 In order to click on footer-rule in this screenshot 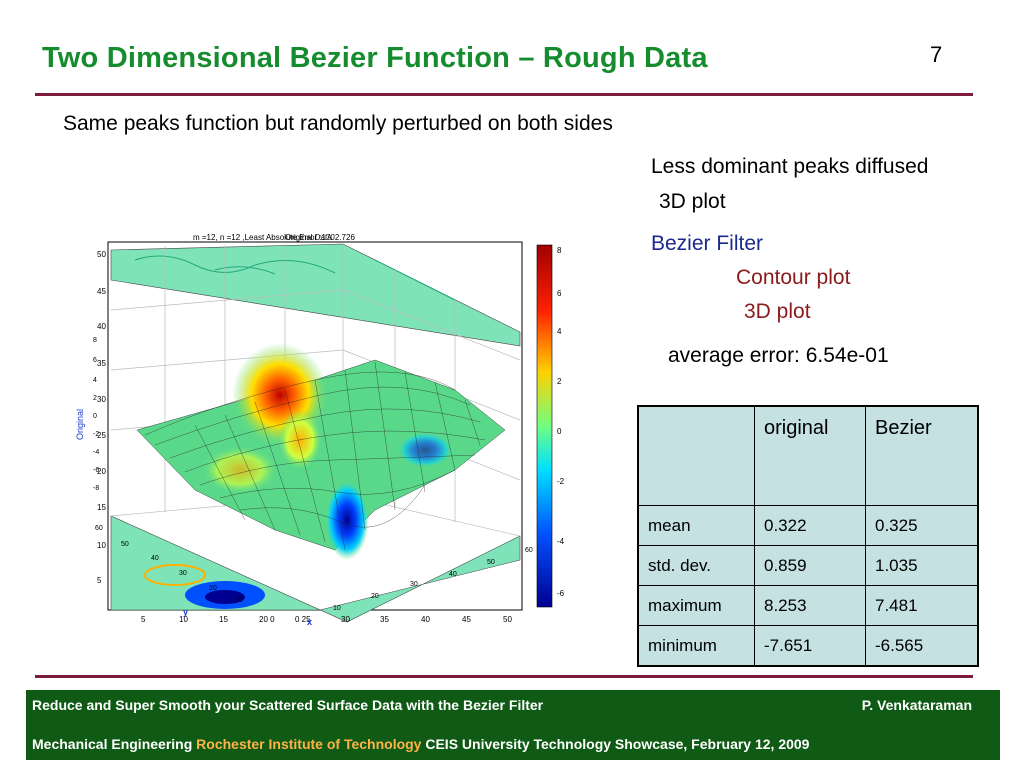, I will do `click(504, 676)`.